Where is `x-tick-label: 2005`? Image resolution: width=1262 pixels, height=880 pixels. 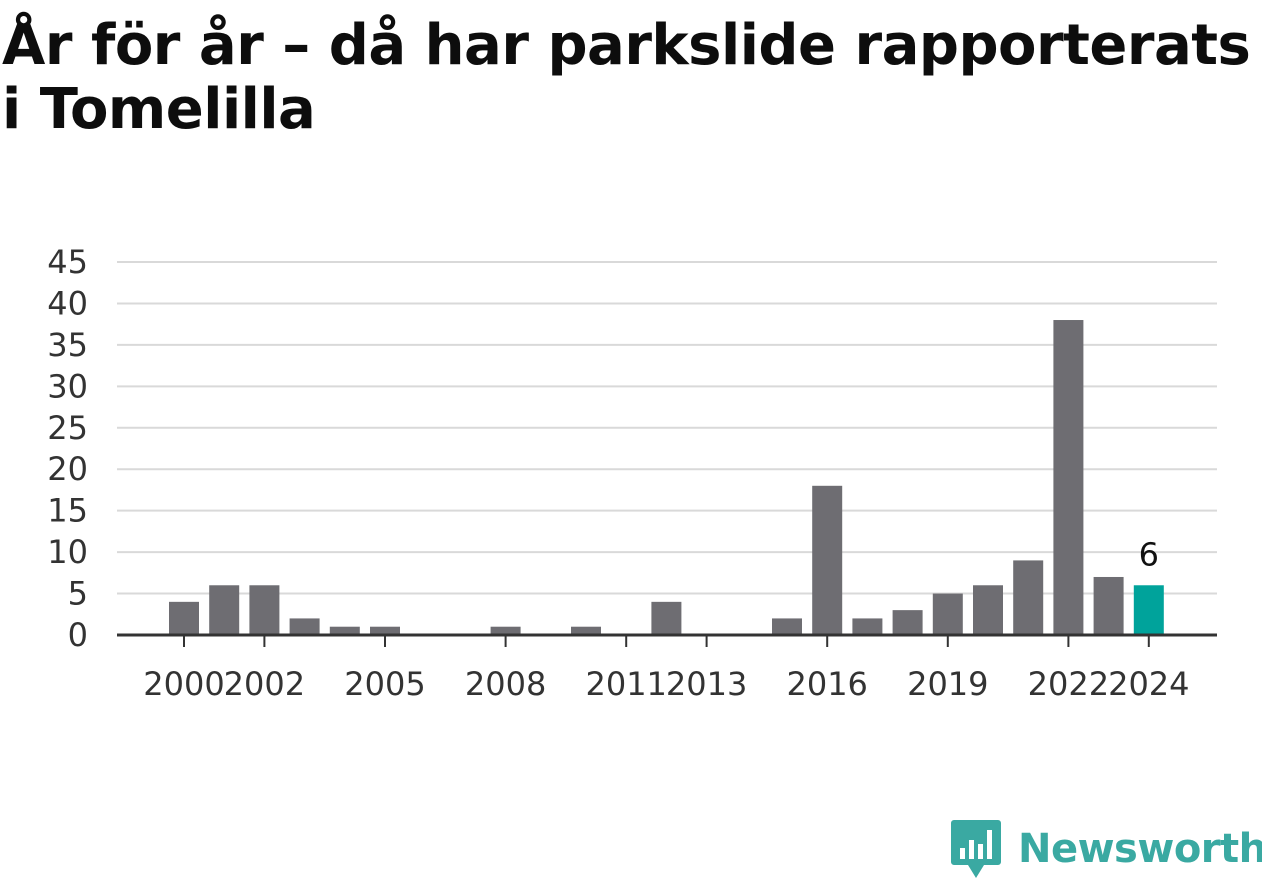
x-tick-label: 2005 is located at coordinates (384, 684).